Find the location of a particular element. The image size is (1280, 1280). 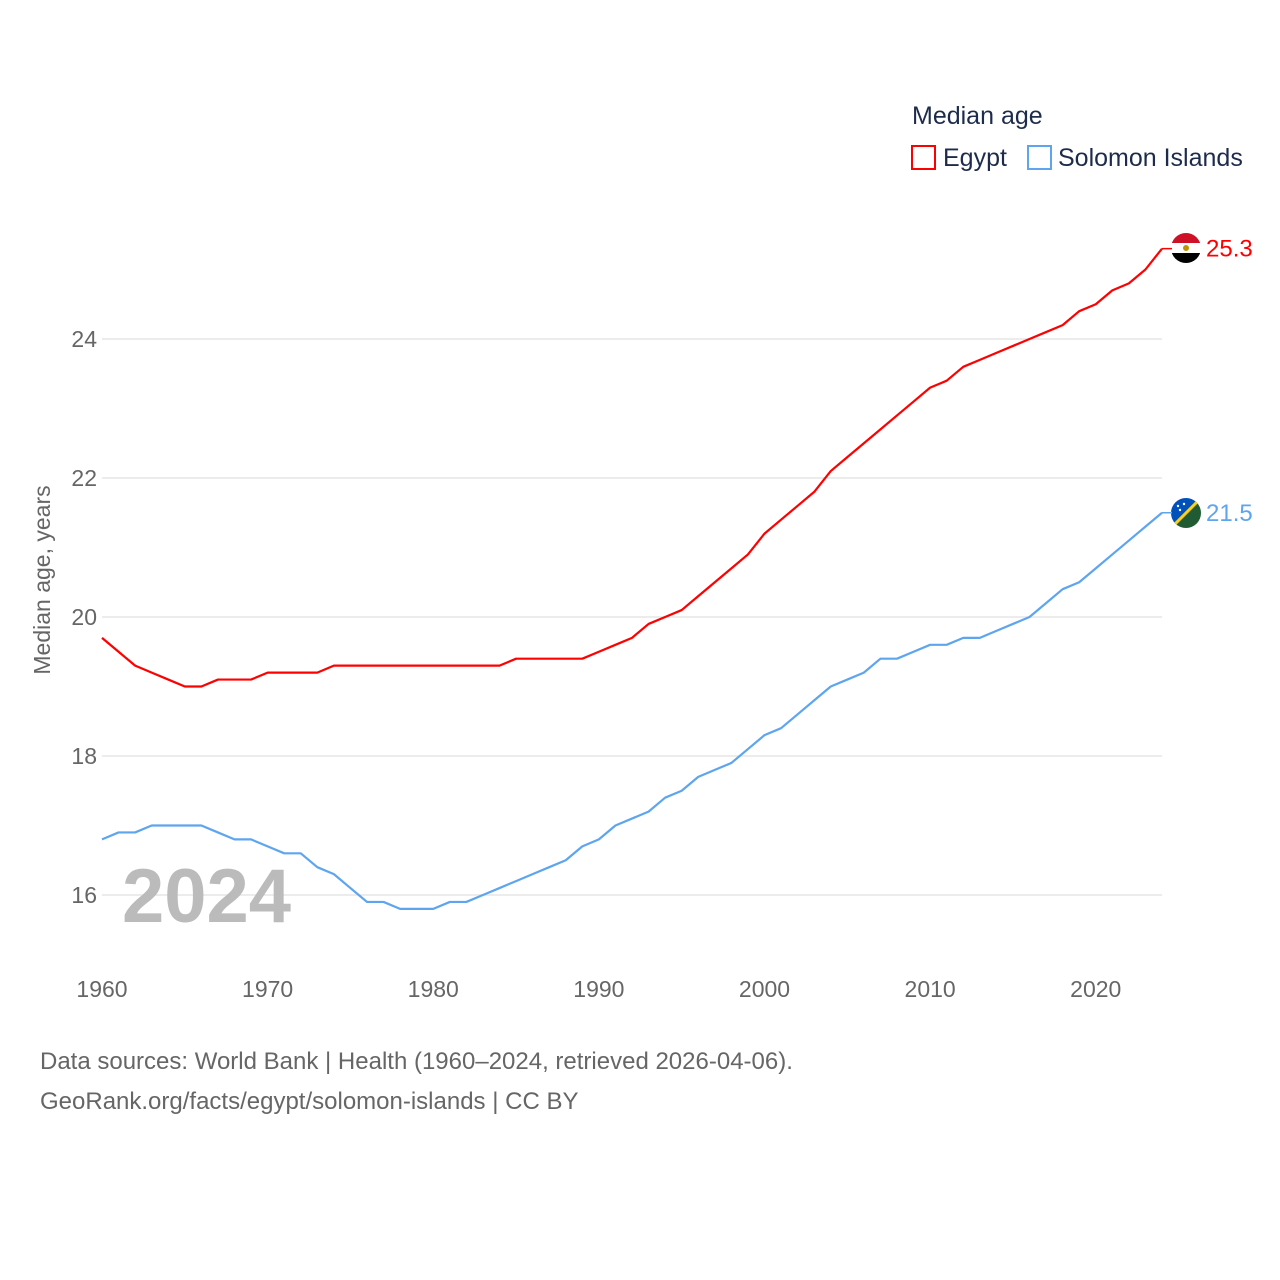

legend-item-solomon-islands: Solomon Islands is located at coordinates (1135, 158).